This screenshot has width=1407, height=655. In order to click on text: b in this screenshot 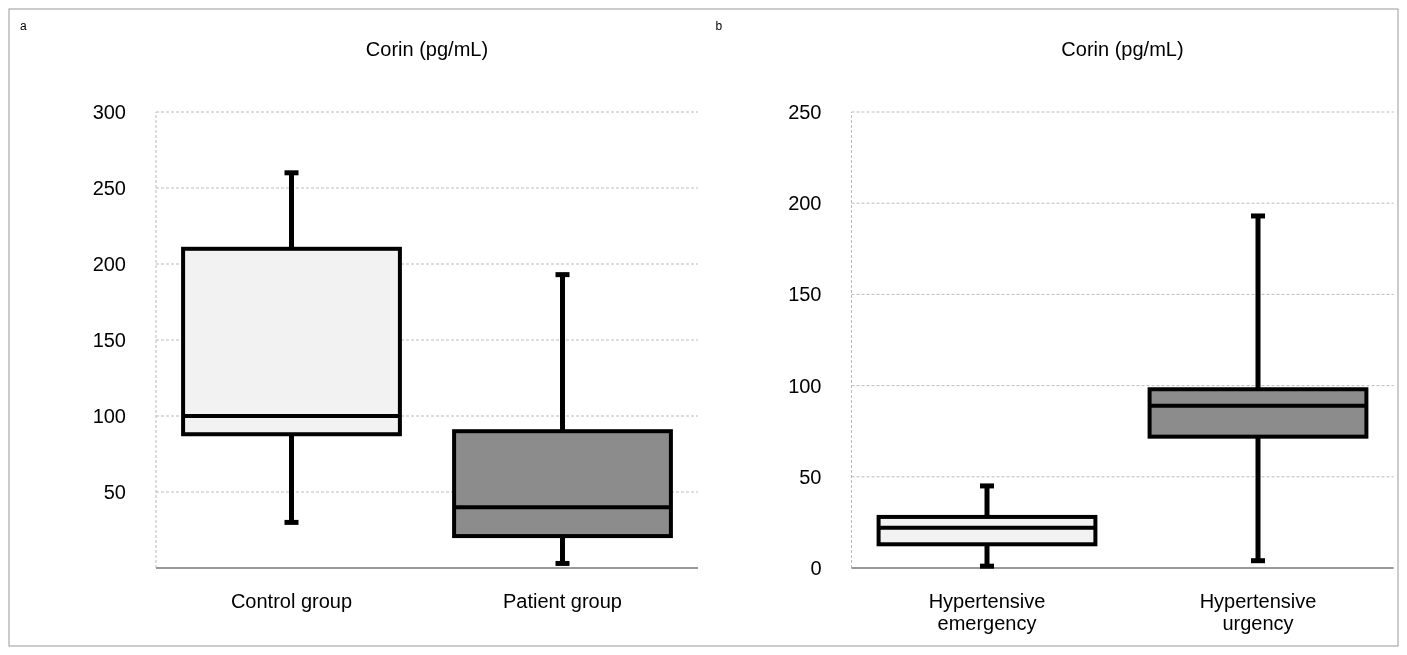, I will do `click(719, 26)`.